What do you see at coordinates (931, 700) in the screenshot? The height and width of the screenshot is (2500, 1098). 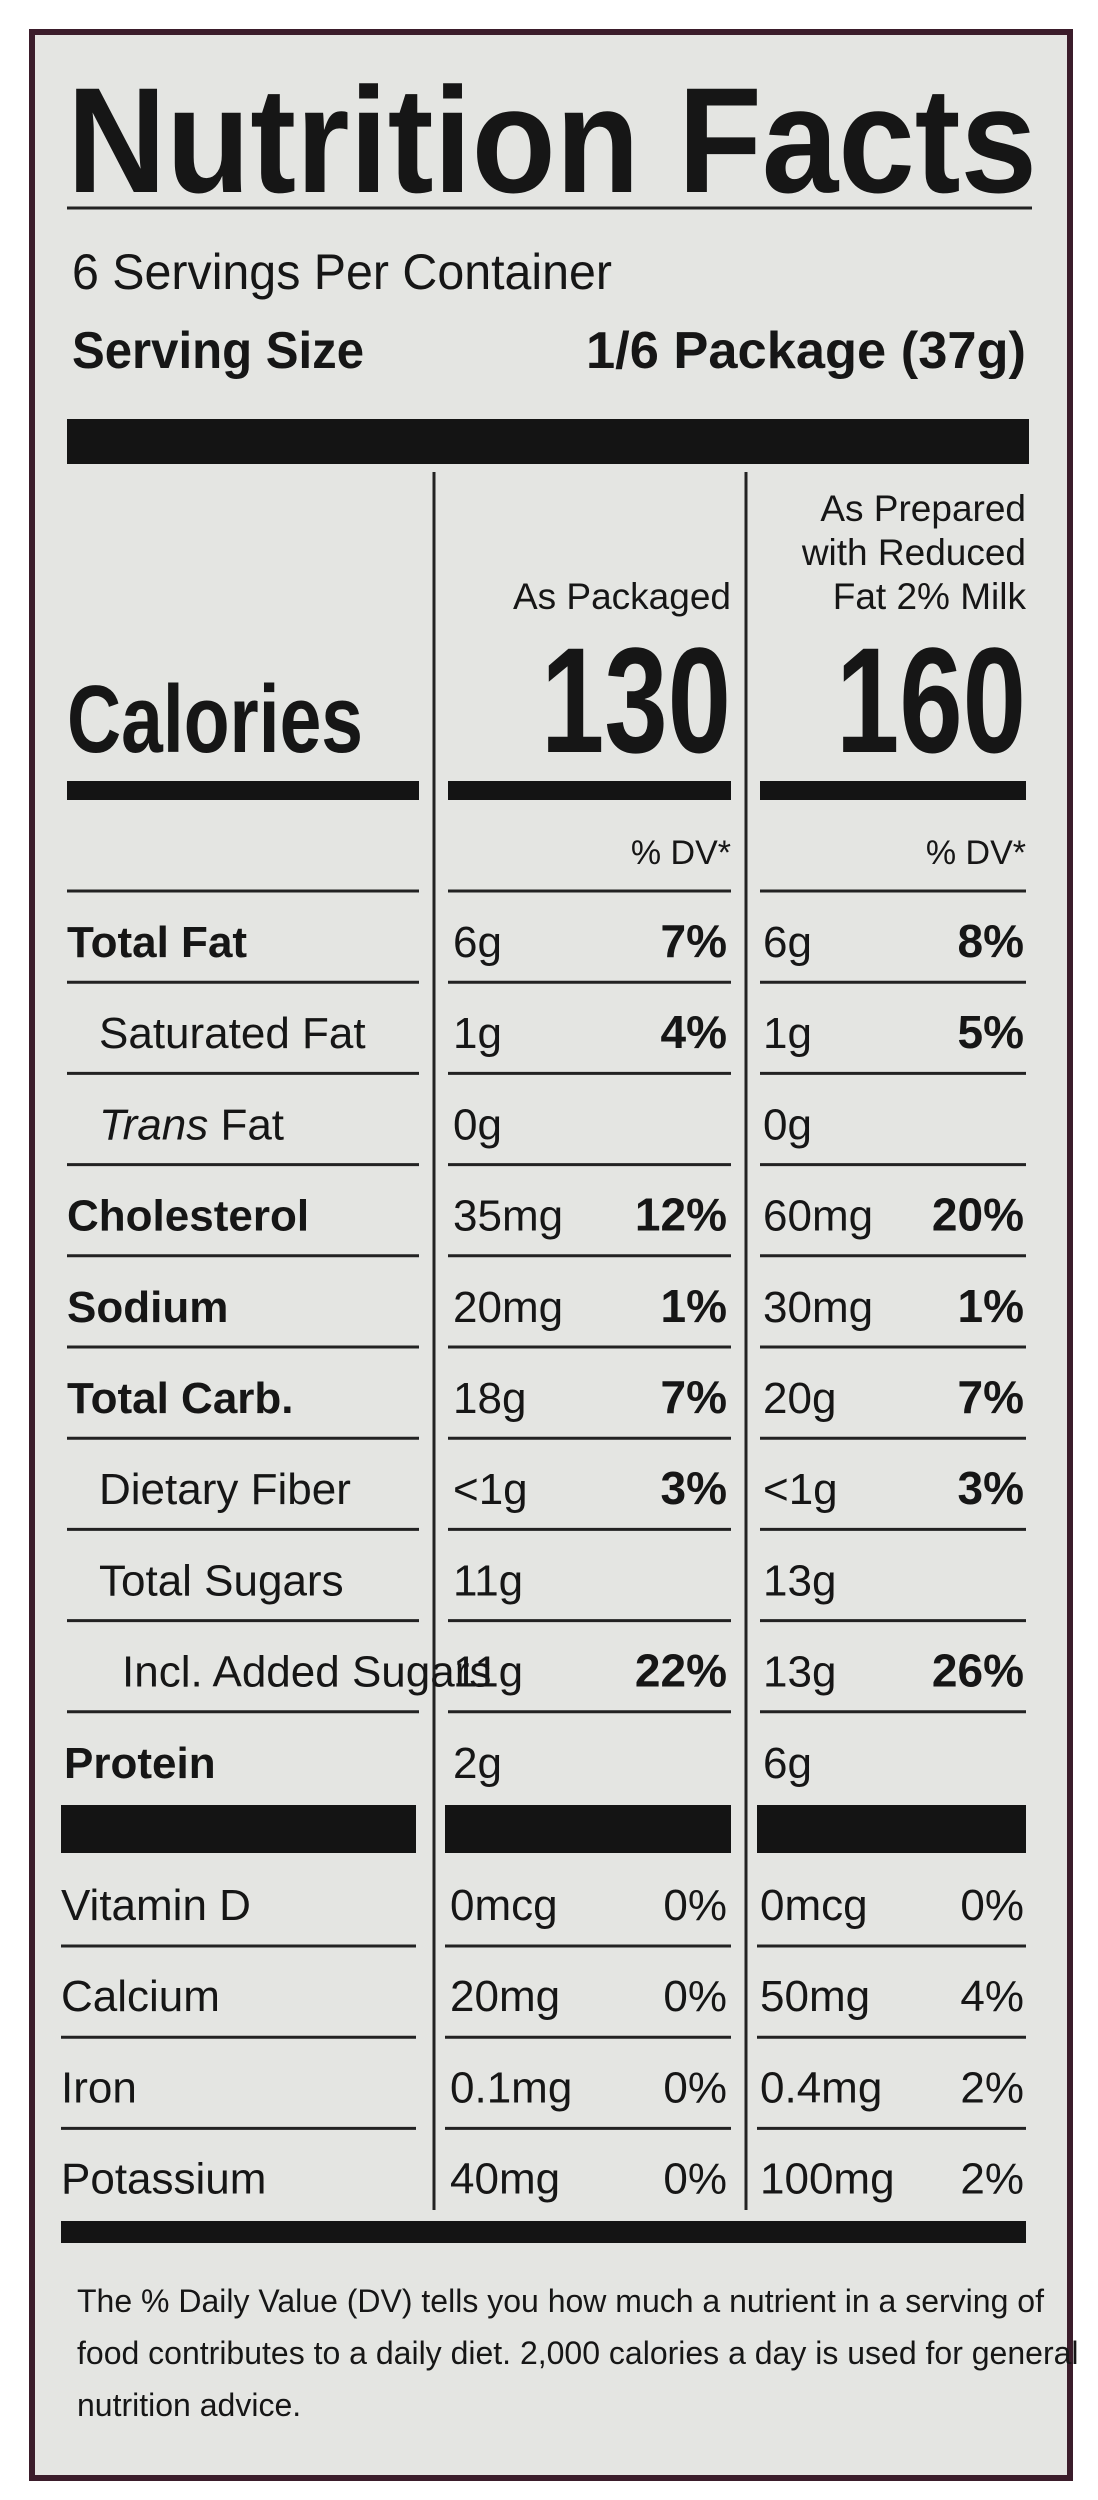 I see `calories-value: 160` at bounding box center [931, 700].